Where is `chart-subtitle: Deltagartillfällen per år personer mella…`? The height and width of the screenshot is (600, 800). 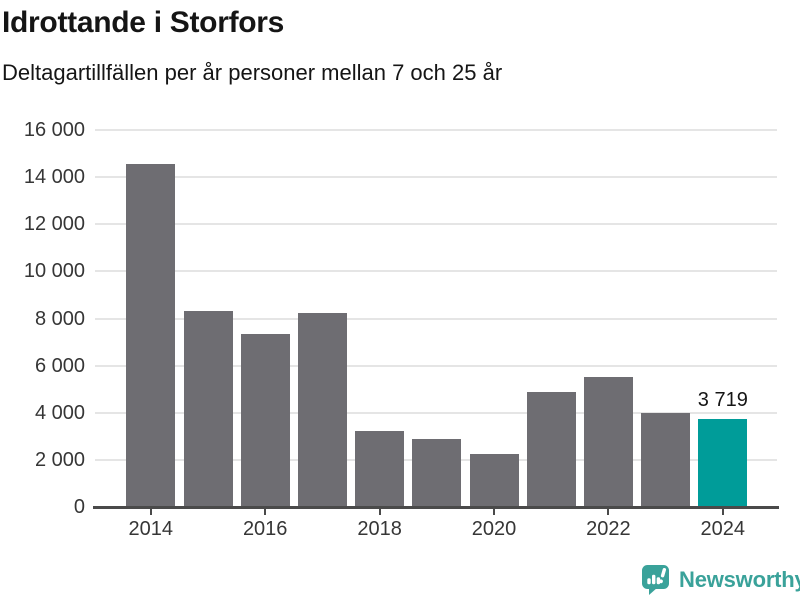 chart-subtitle: Deltagartillfällen per år personer mella… is located at coordinates (252, 72).